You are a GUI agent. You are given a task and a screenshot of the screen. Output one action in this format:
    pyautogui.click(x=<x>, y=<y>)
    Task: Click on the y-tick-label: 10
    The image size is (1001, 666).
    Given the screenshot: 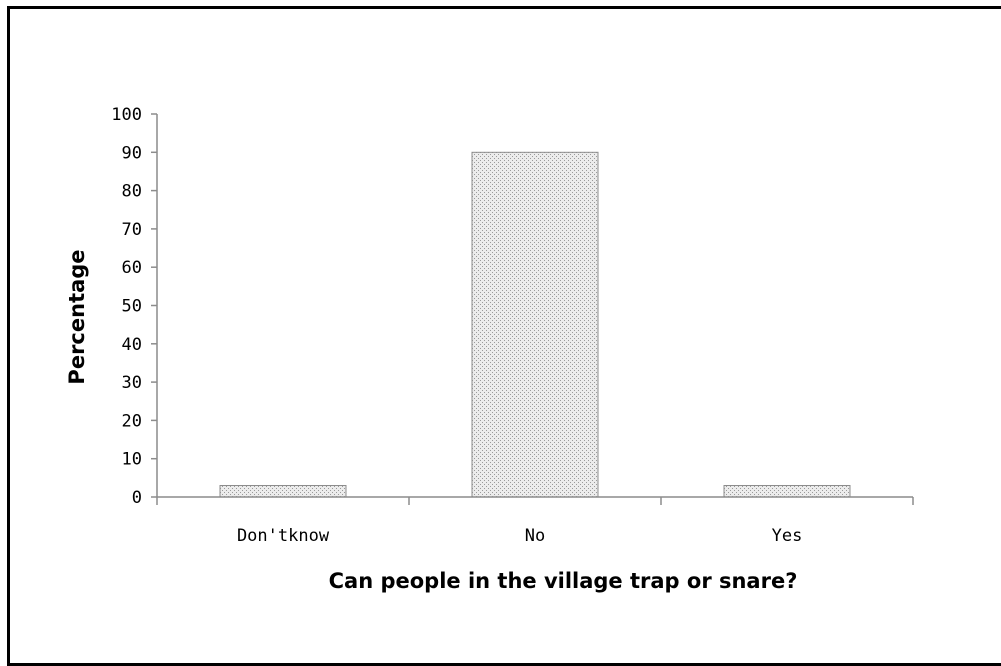 What is the action you would take?
    pyautogui.click(x=132, y=460)
    